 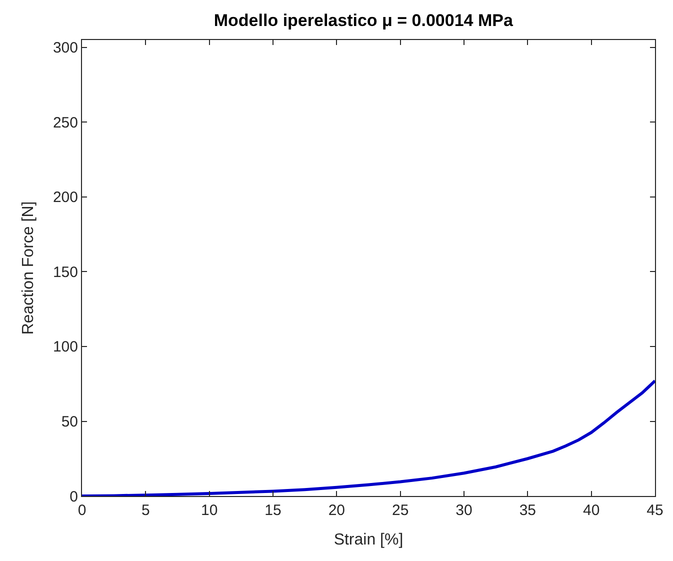 I want to click on x-axis-title: Strain [%], so click(x=369, y=540).